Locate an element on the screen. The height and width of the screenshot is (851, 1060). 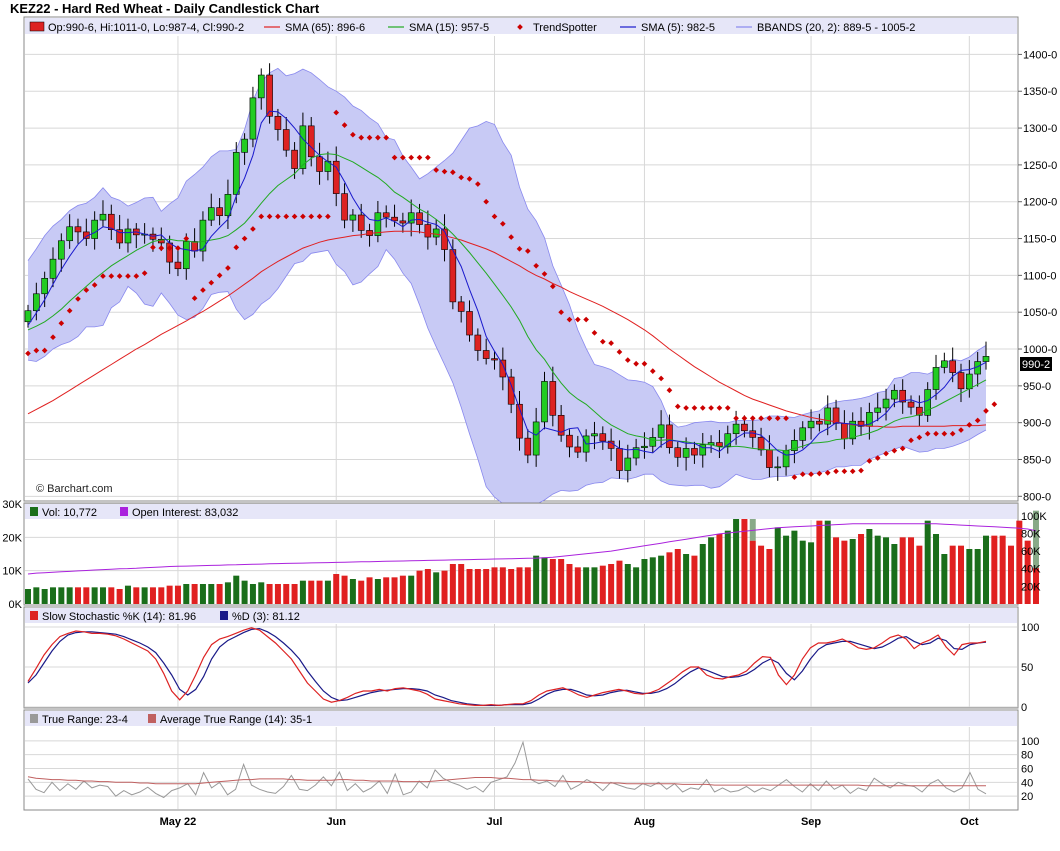
legend-tr-swatch is located at coordinates (34, 718).